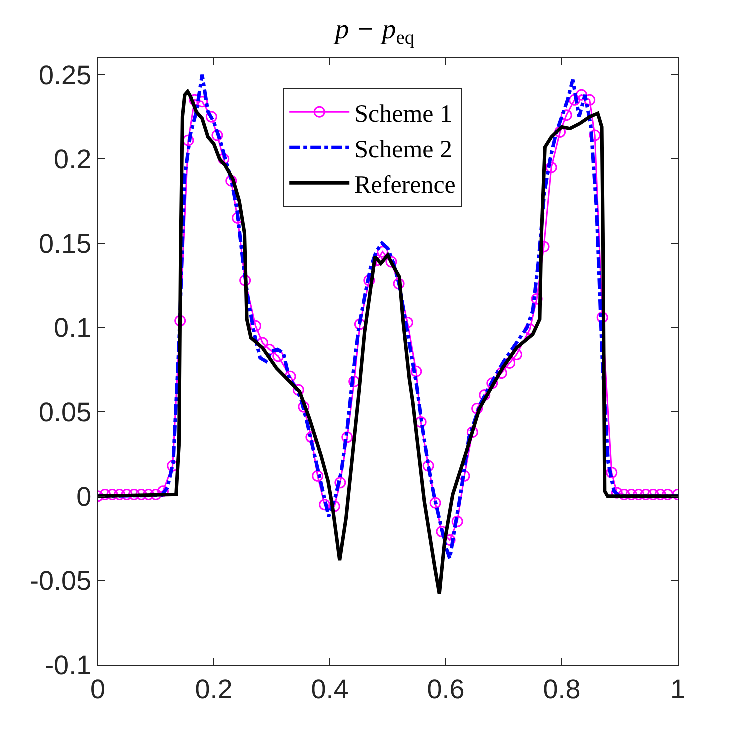 This screenshot has height=750, width=750. What do you see at coordinates (678, 689) in the screenshot?
I see `x-tick-label: 1` at bounding box center [678, 689].